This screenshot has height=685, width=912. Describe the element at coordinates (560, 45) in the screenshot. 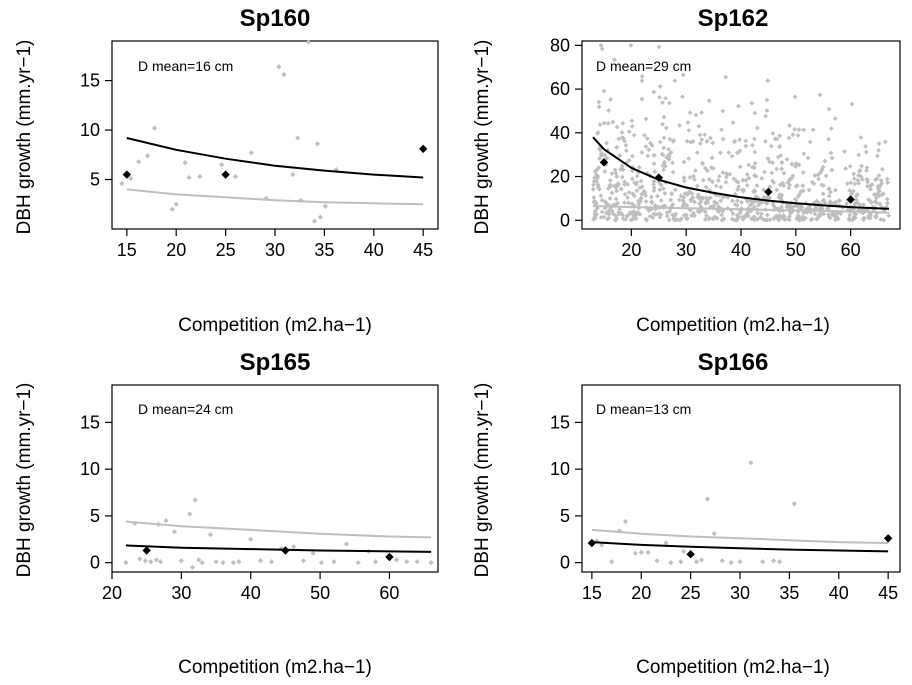

I see `y-tick-label: 80` at that location.